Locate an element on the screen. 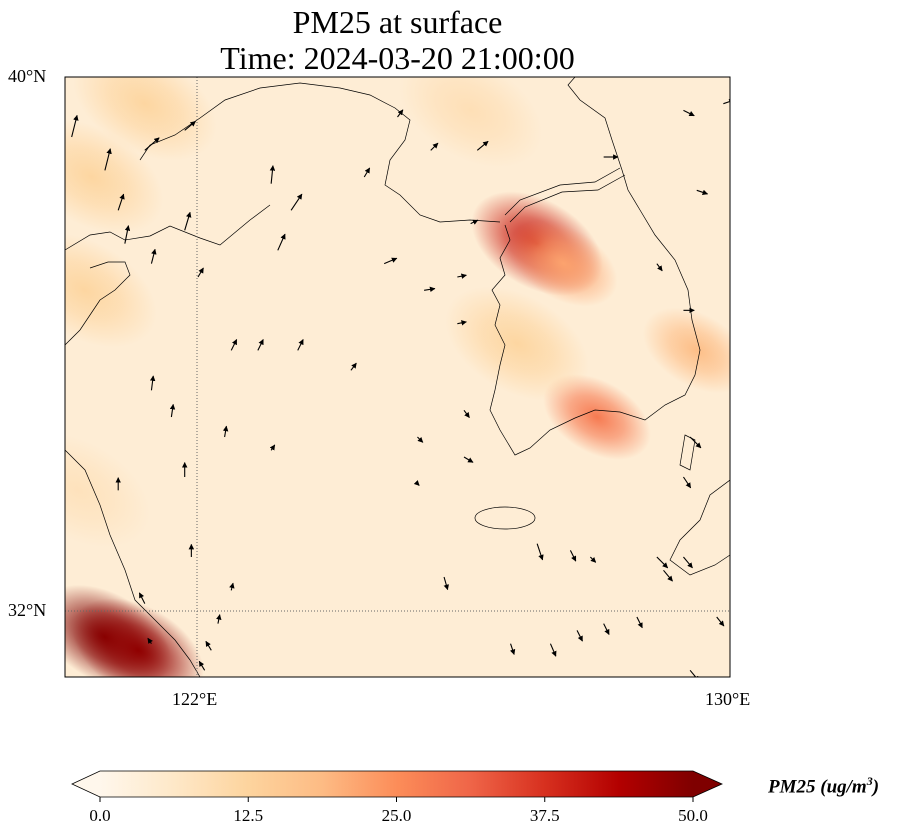  plot-title: PM25 at surface is located at coordinates (397, 22).